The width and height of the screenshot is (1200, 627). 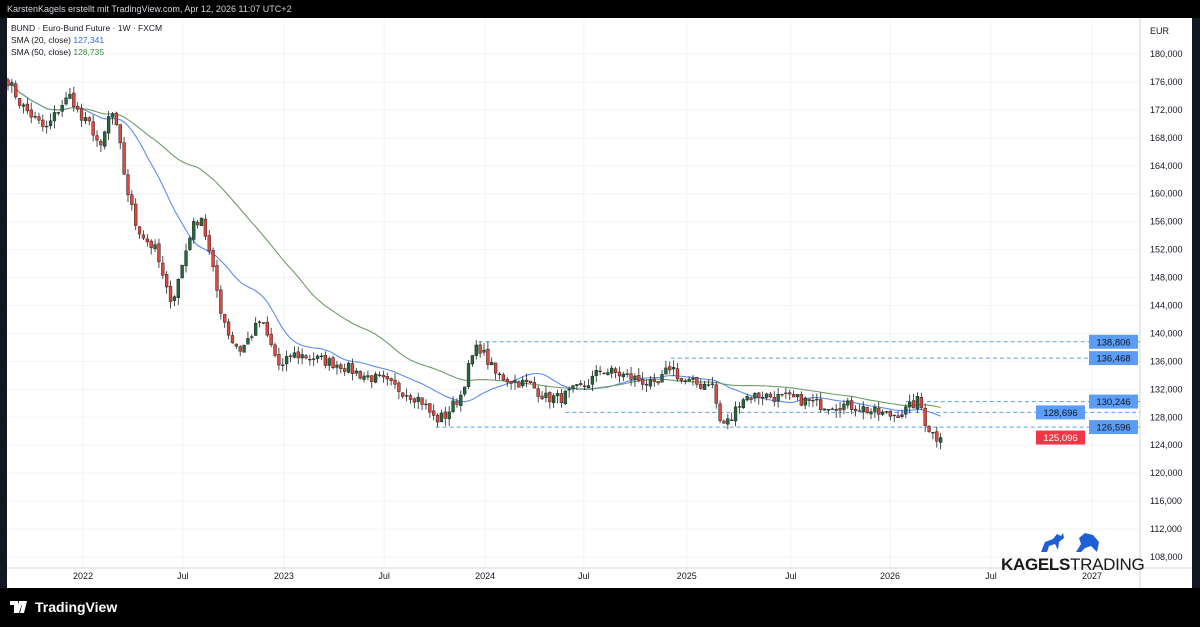 I want to click on logo-light-text: TRADING, so click(x=1107, y=564).